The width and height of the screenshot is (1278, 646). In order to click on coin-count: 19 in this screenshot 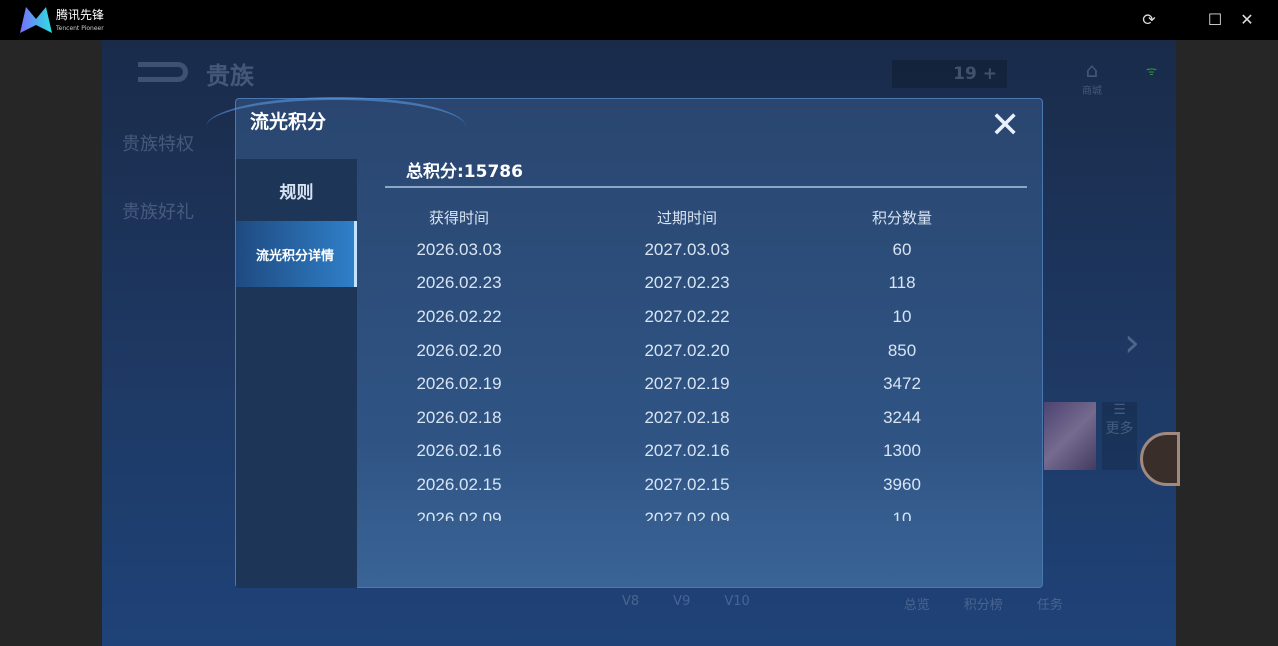, I will do `click(965, 74)`.